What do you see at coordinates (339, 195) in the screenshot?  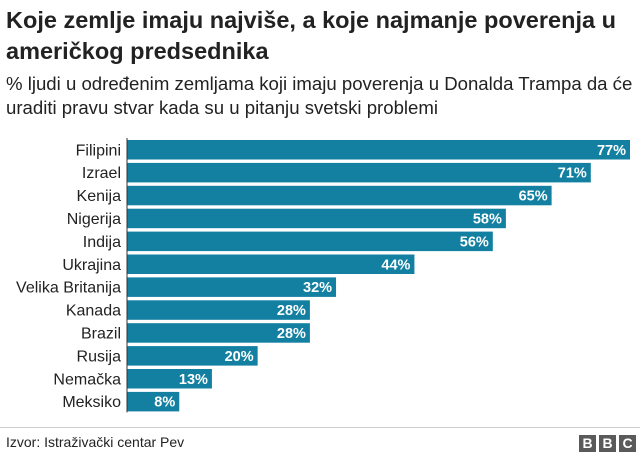 I see `bar-kenija` at bounding box center [339, 195].